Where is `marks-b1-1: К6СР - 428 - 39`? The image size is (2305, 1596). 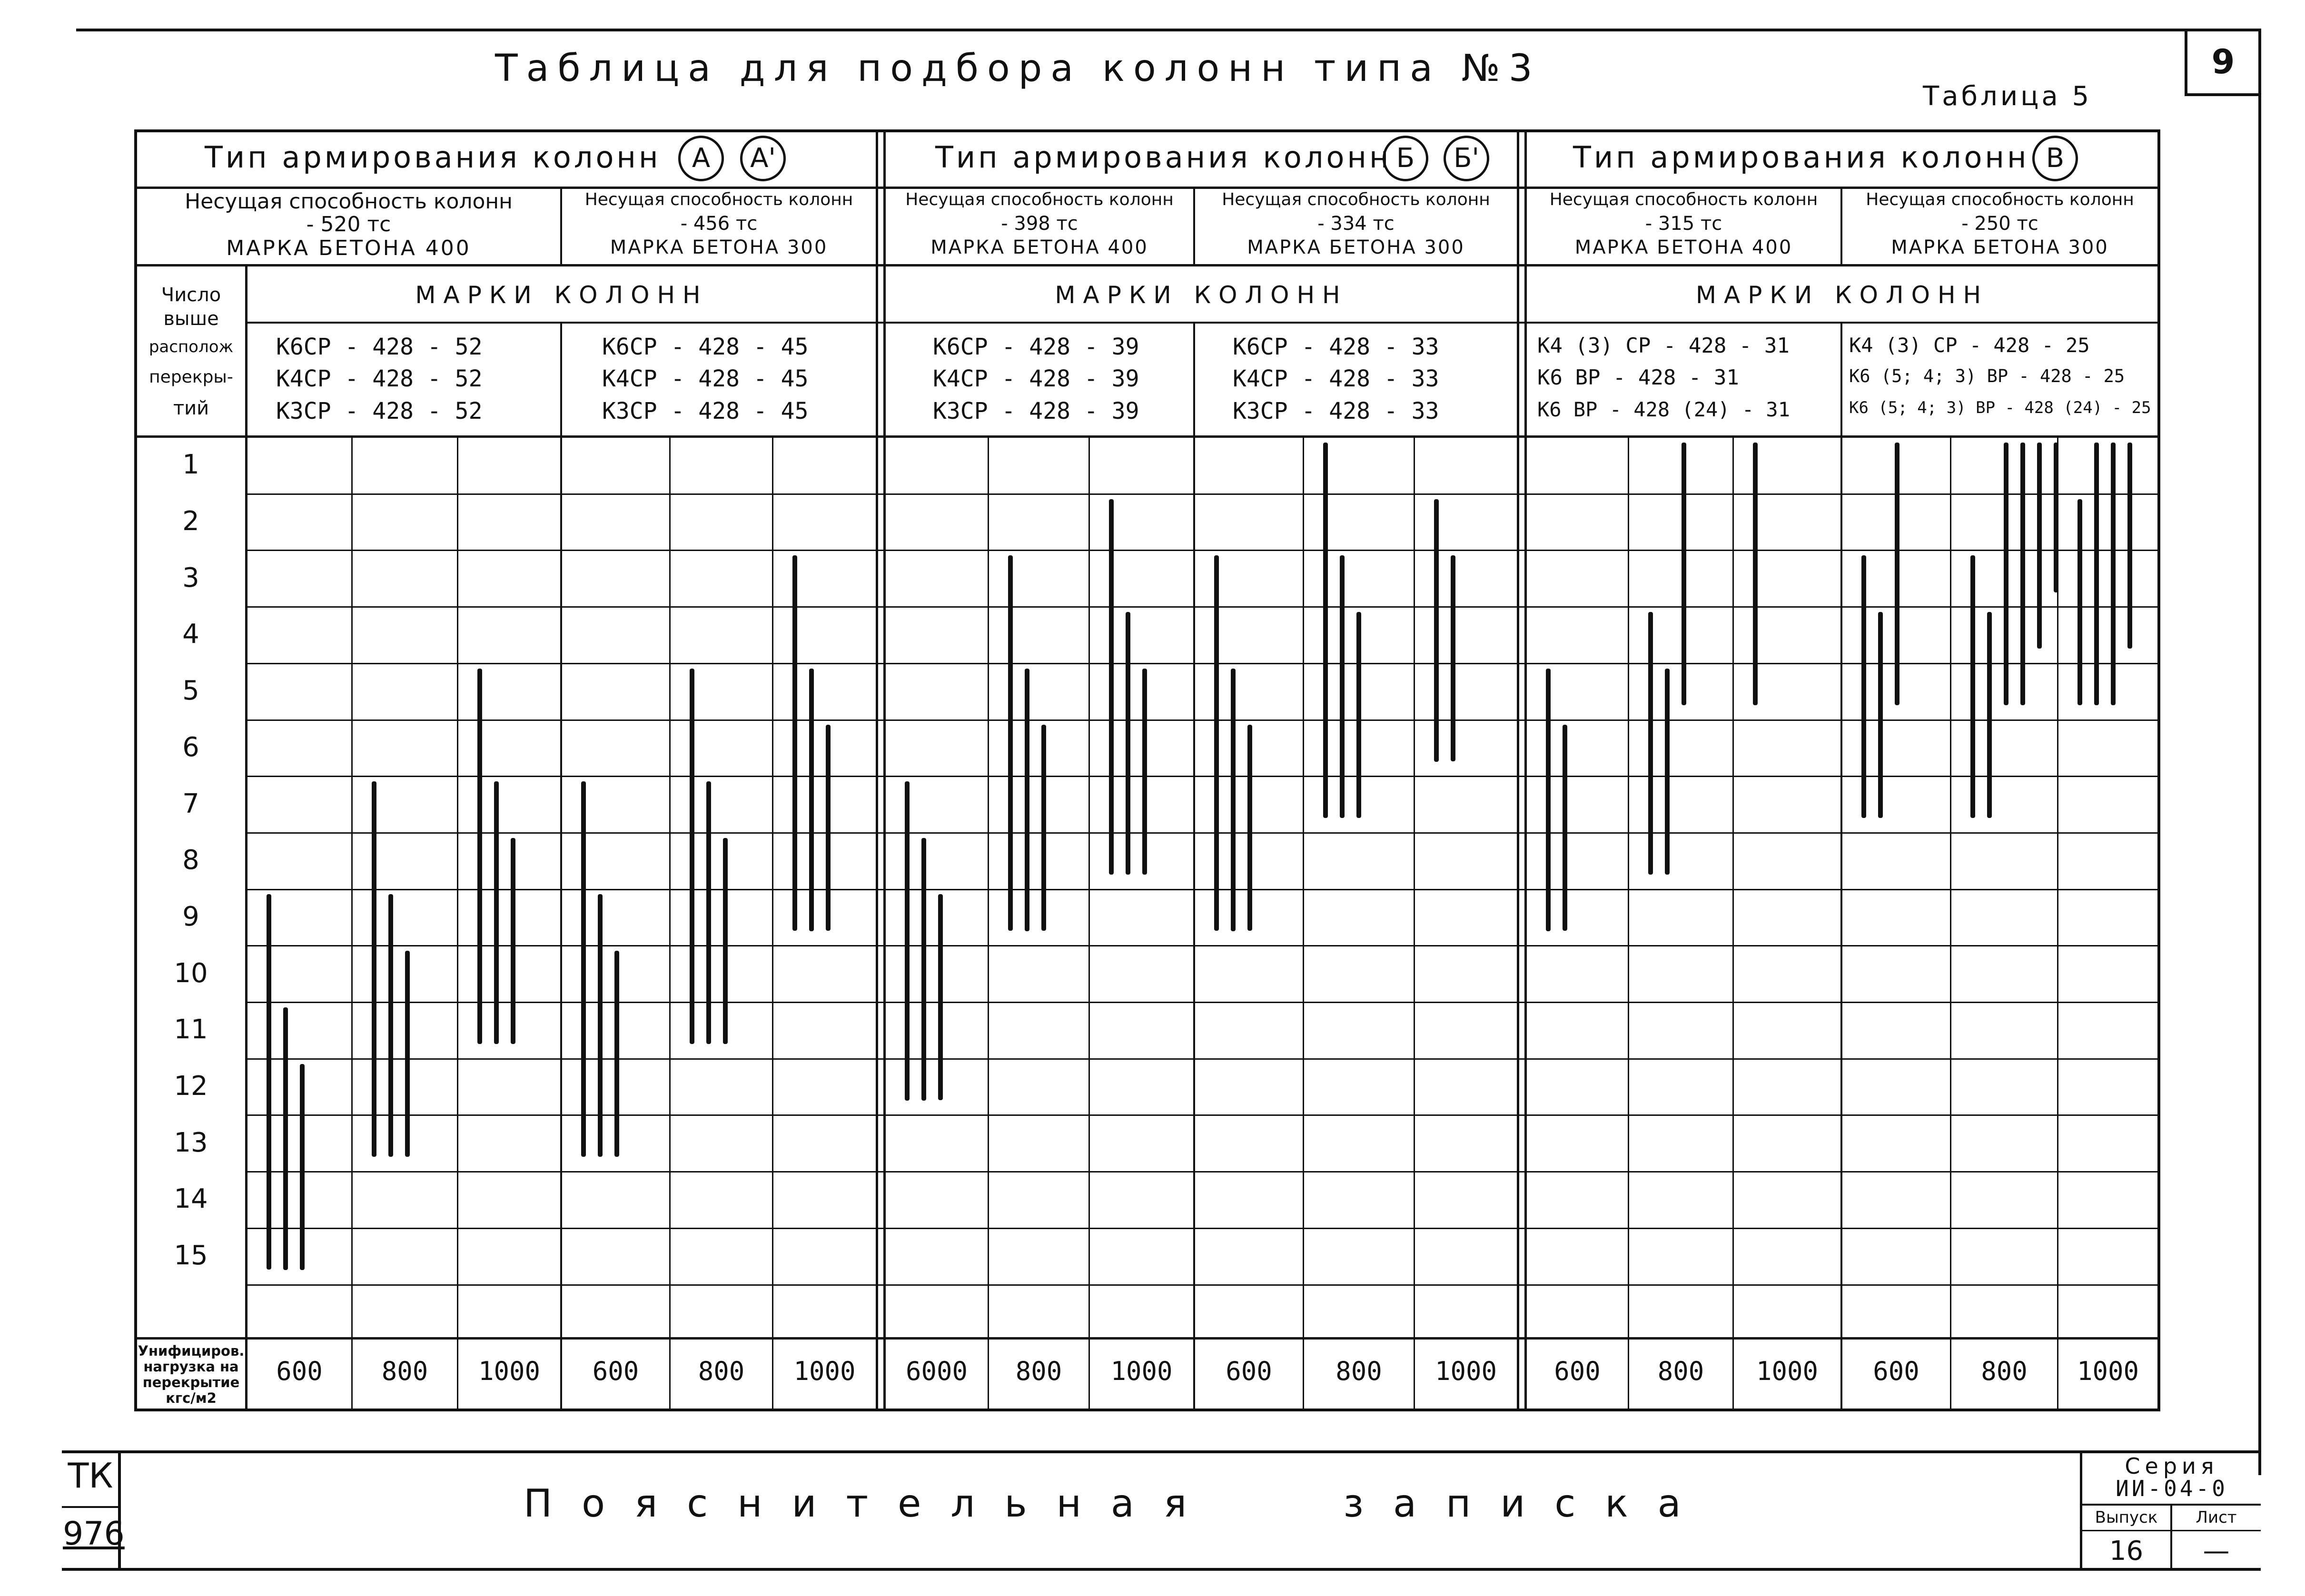
marks-b1-1: К6СР - 428 - 39 is located at coordinates (1036, 347).